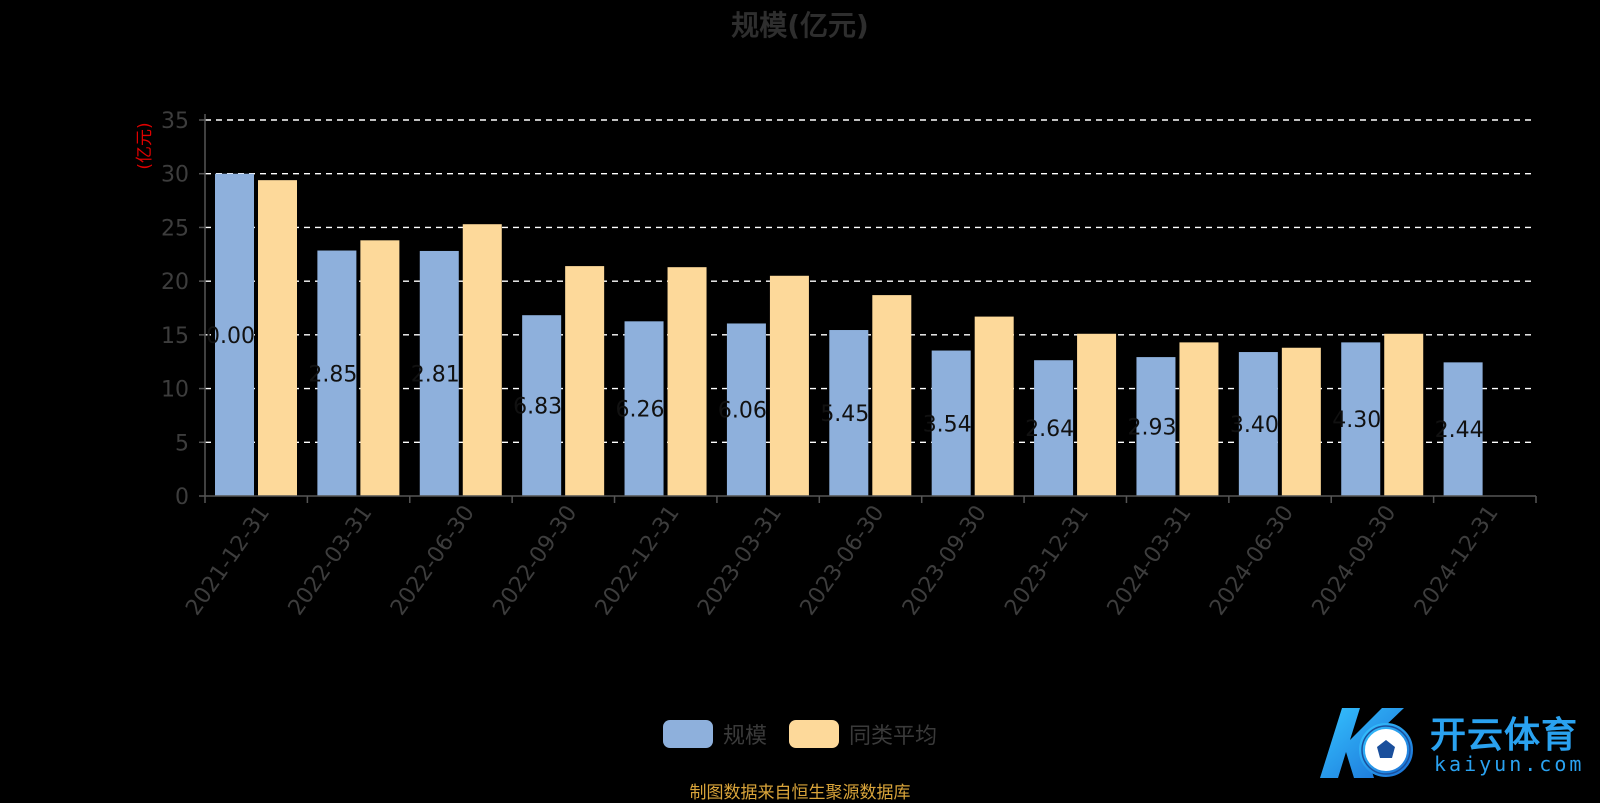 Image resolution: width=1600 pixels, height=803 pixels. I want to click on legend: 规模 同类平均, so click(800, 734).